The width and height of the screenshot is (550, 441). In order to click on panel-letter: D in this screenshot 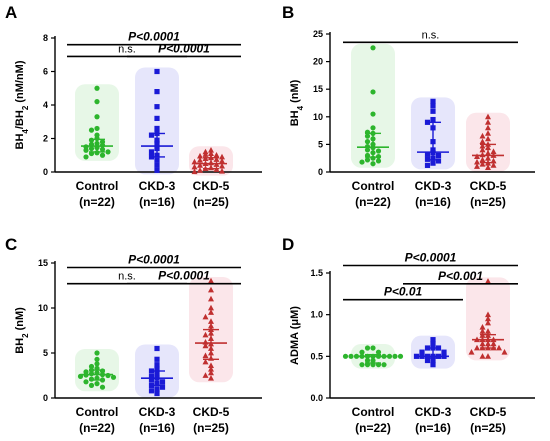, I will do `click(288, 244)`.